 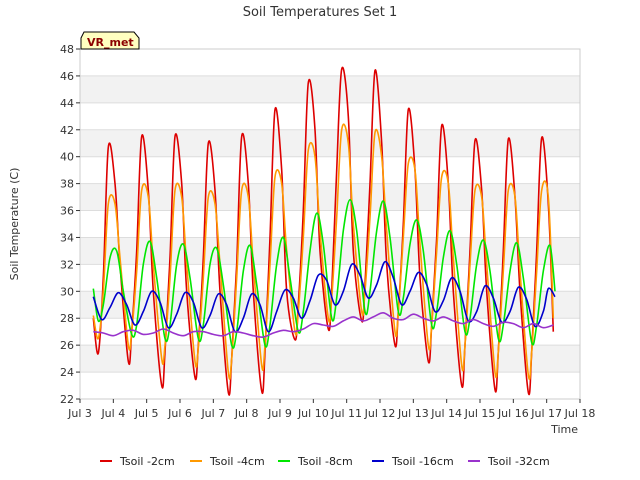 I want to click on legend-label: Tsoil -2cm, so click(x=147, y=461).